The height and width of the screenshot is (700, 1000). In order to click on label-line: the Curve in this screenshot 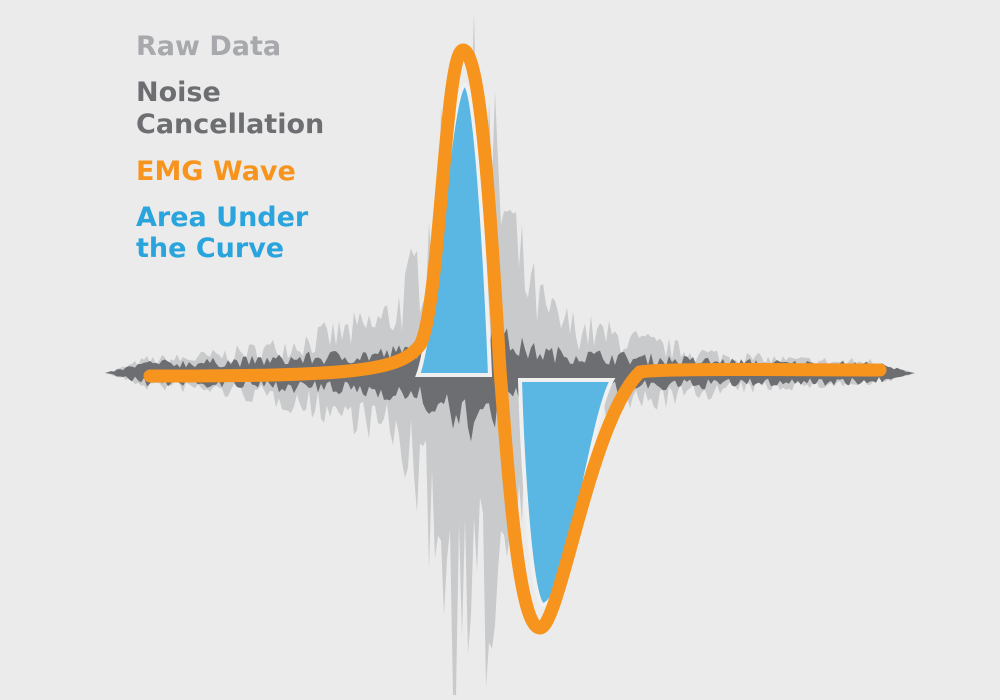, I will do `click(210, 248)`.